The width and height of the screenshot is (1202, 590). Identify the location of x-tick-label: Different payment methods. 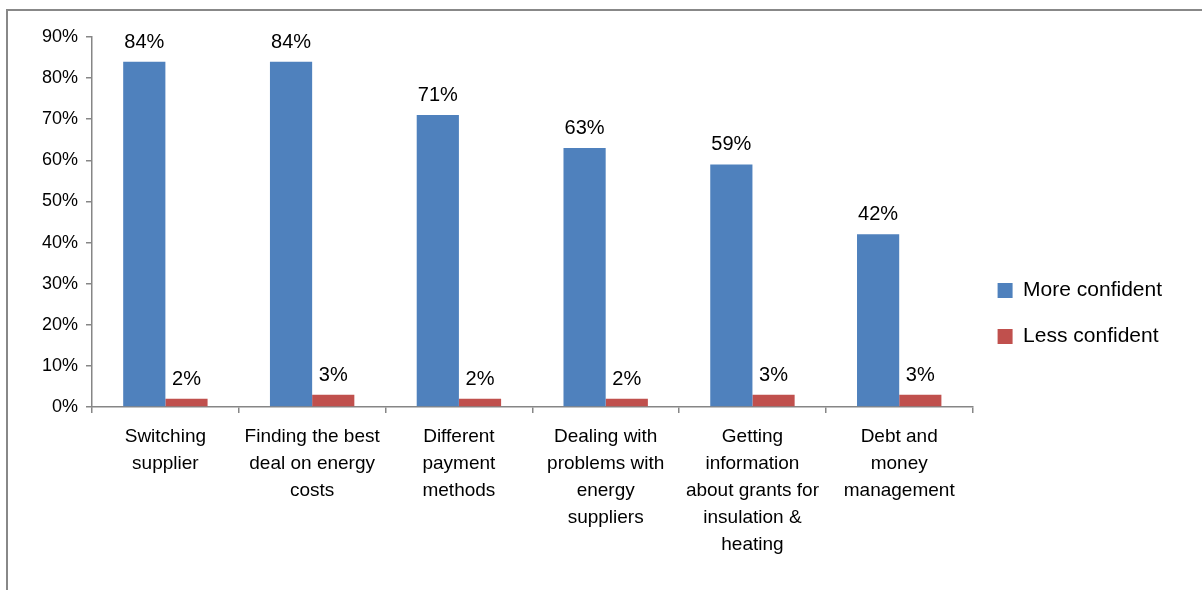
(459, 462).